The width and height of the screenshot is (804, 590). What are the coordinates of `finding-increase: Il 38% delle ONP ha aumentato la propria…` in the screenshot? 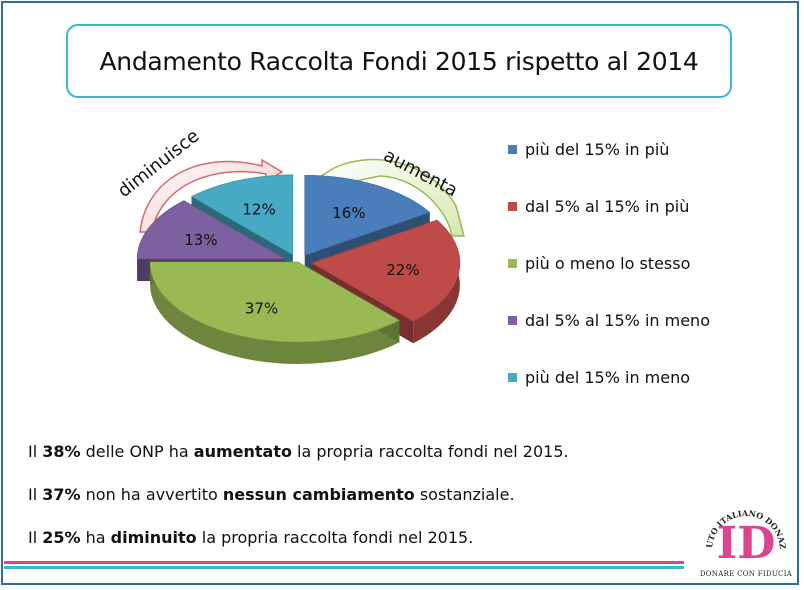 It's located at (298, 451).